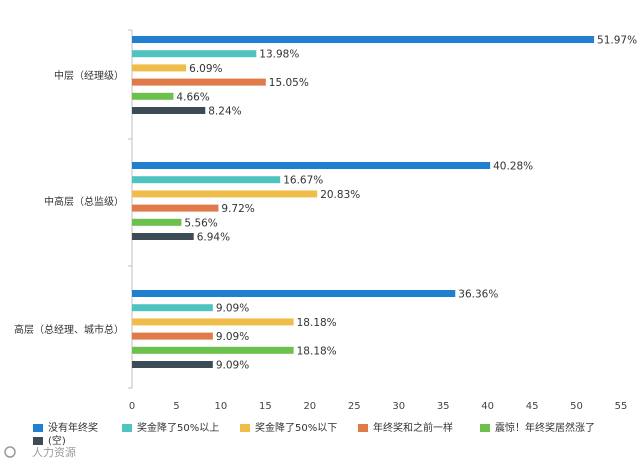 Image resolution: width=640 pixels, height=466 pixels. What do you see at coordinates (265, 406) in the screenshot?
I see `x-tick-label: 15` at bounding box center [265, 406].